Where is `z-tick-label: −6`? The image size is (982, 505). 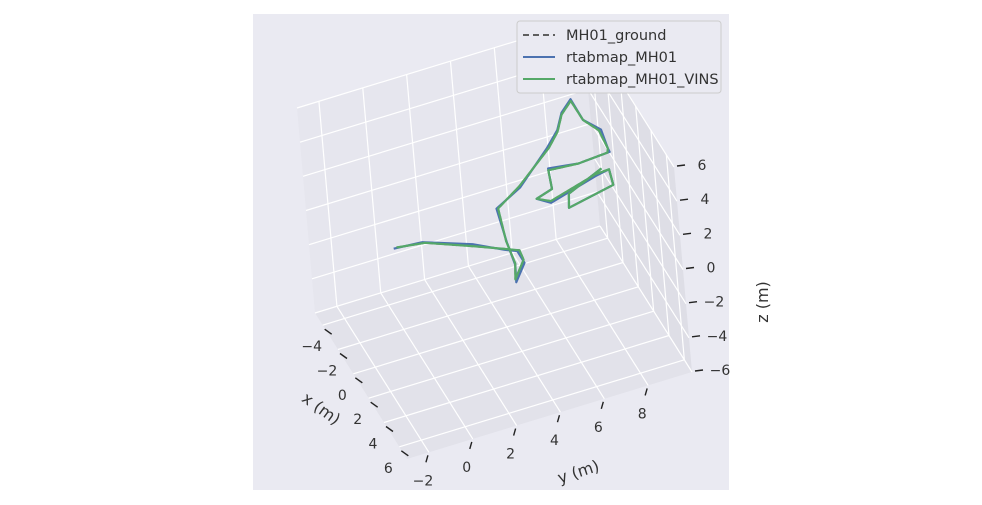
z-tick-label: −6 is located at coordinates (720, 371).